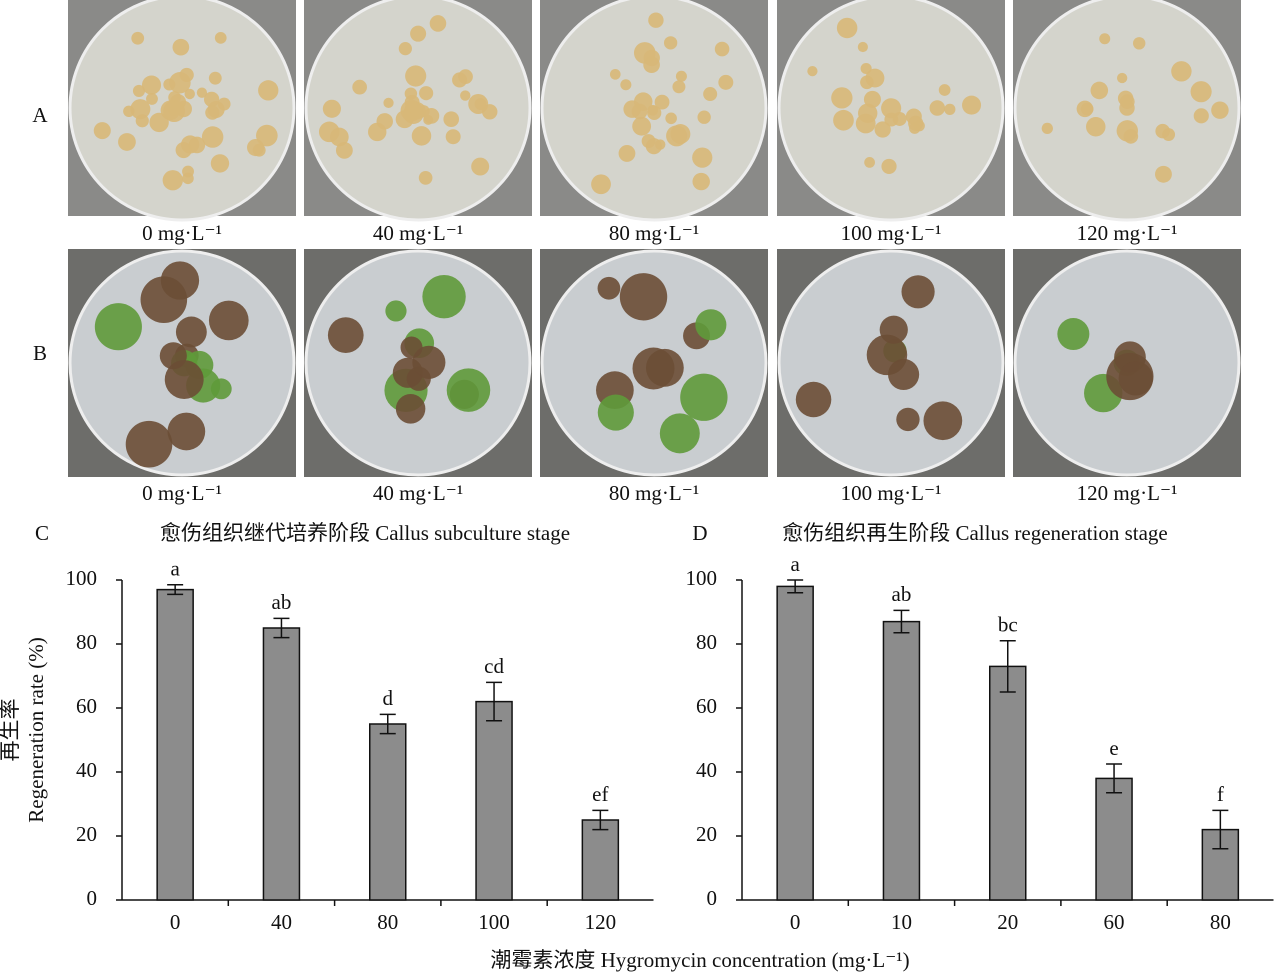 The width and height of the screenshot is (1274, 979). Describe the element at coordinates (494, 922) in the screenshot. I see `x-tick-label: 100` at that location.